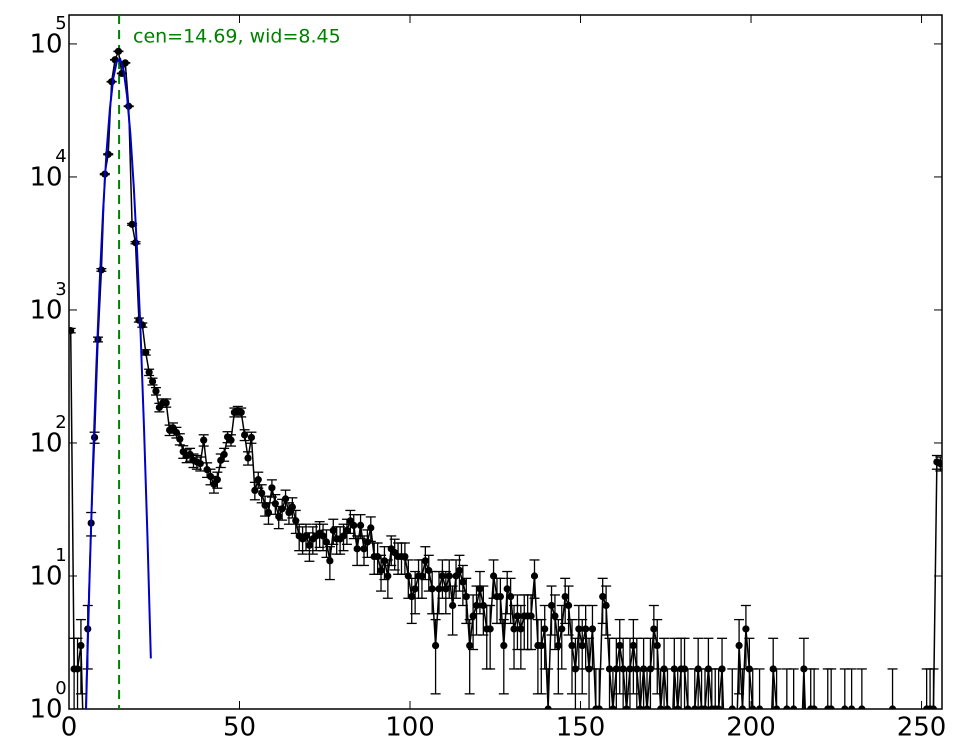 This screenshot has height=756, width=965. What do you see at coordinates (118, 383) in the screenshot?
I see `fit-curve` at bounding box center [118, 383].